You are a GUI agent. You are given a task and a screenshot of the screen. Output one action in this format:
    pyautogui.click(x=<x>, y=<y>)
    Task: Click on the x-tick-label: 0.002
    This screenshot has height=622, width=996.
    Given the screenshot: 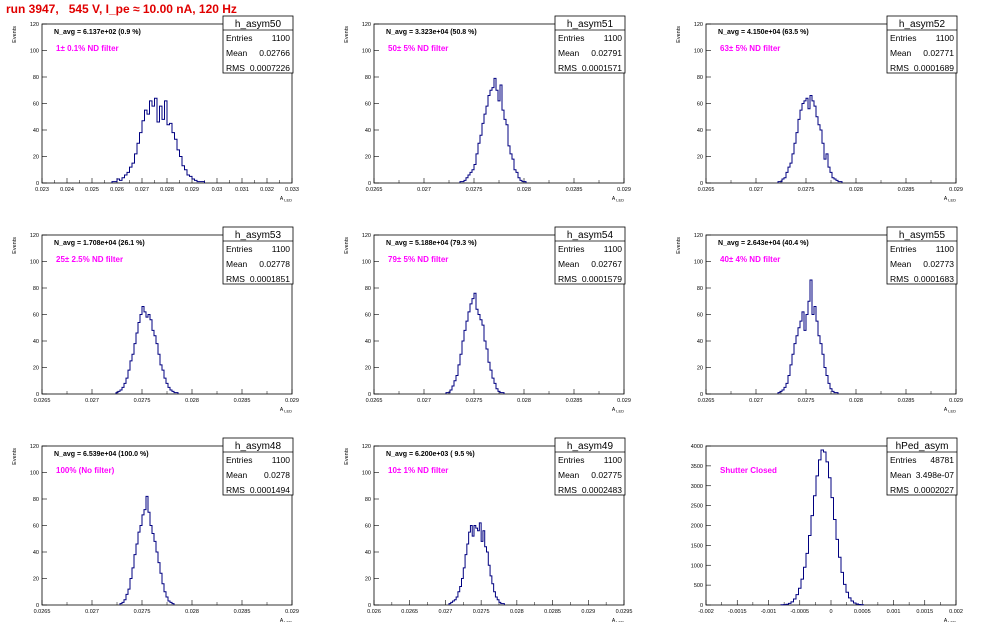 What is the action you would take?
    pyautogui.click(x=956, y=612)
    